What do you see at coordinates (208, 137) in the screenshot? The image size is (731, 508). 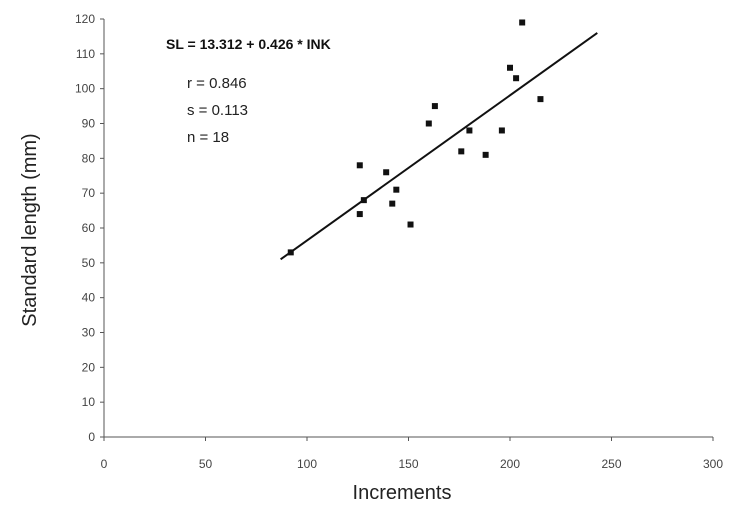 I see `stat-n: n = 18` at bounding box center [208, 137].